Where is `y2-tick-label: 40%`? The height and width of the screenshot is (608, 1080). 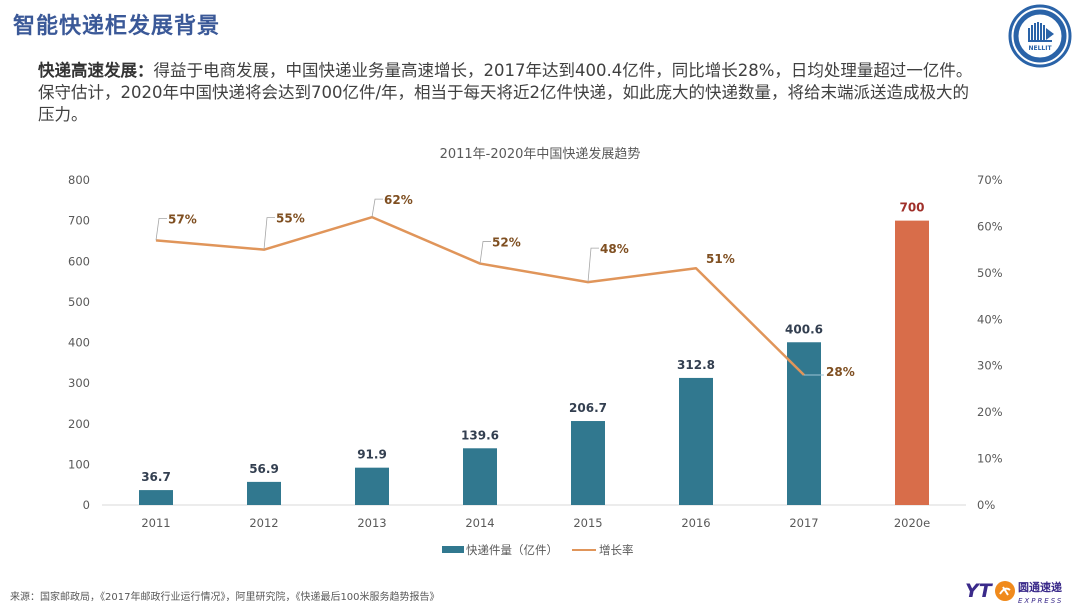
y2-tick-label: 40% is located at coordinates (990, 319).